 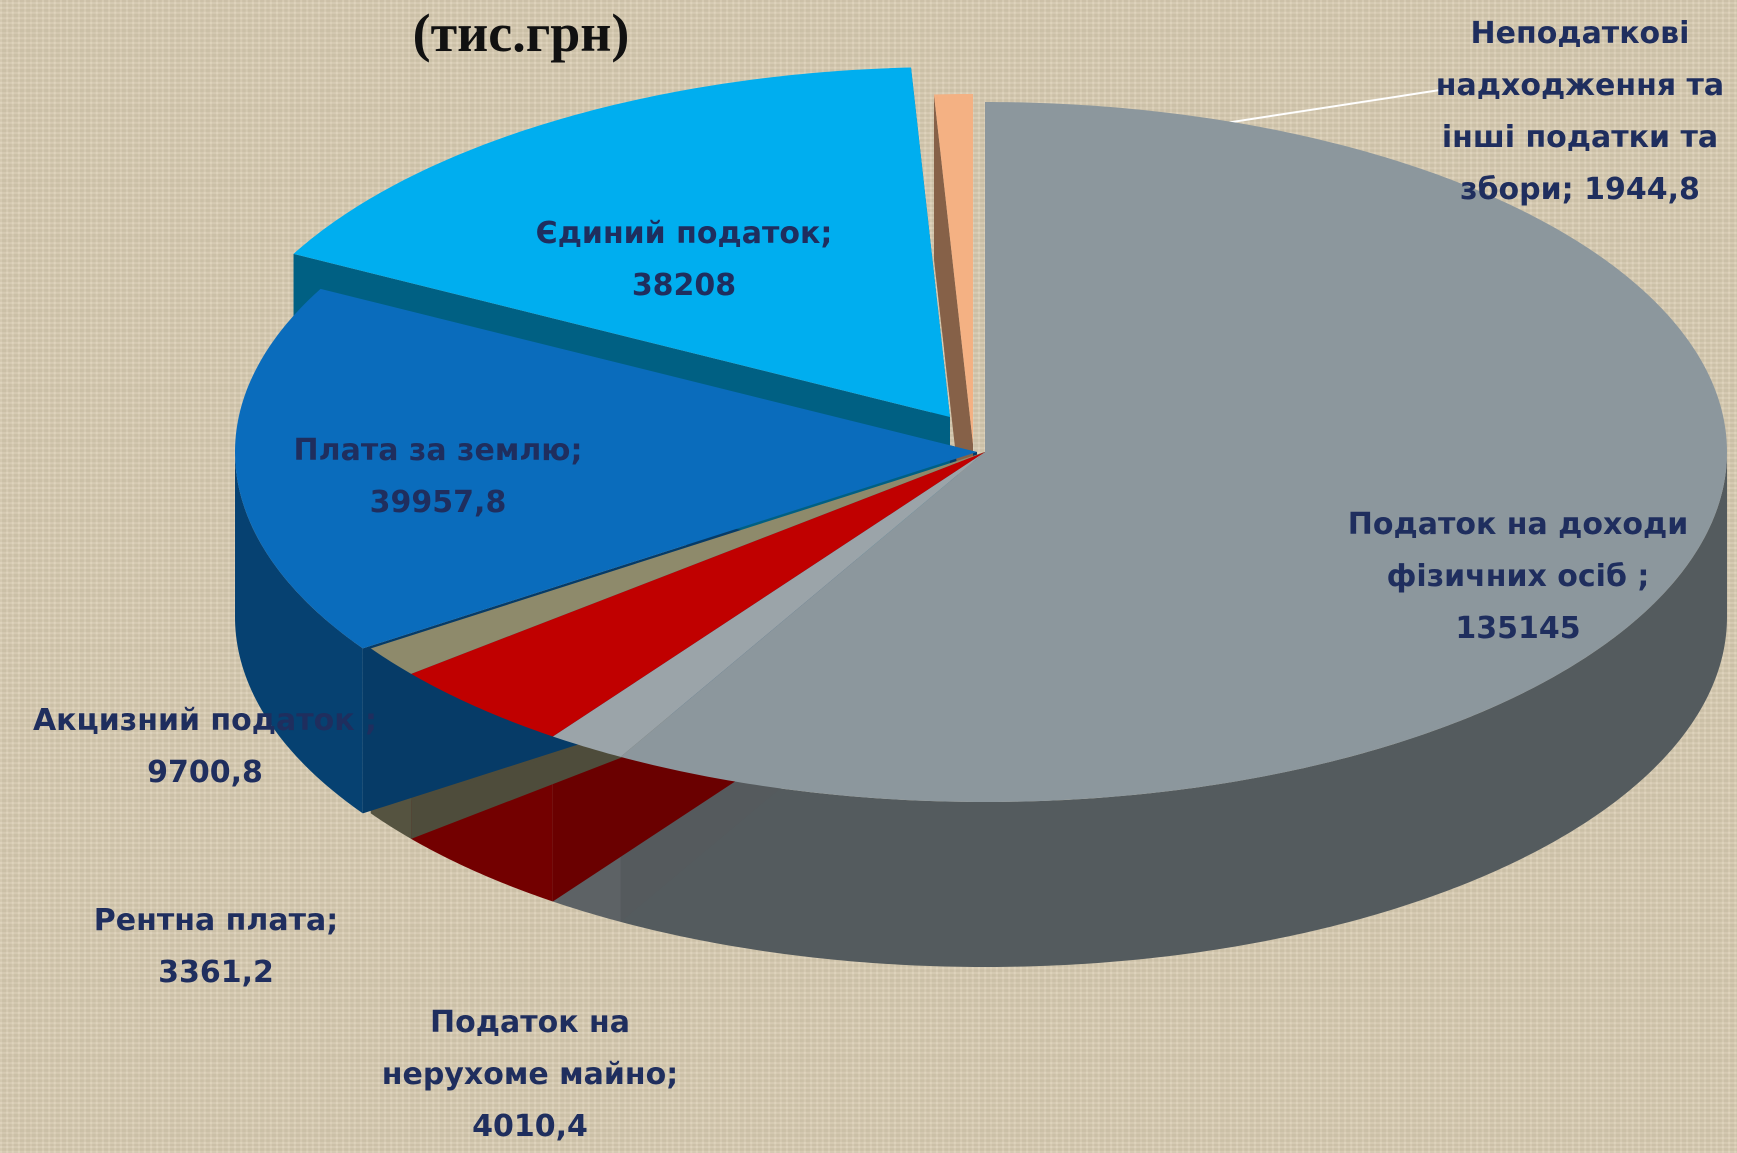 What do you see at coordinates (205, 772) in the screenshot?
I see `value-label: 9700,8` at bounding box center [205, 772].